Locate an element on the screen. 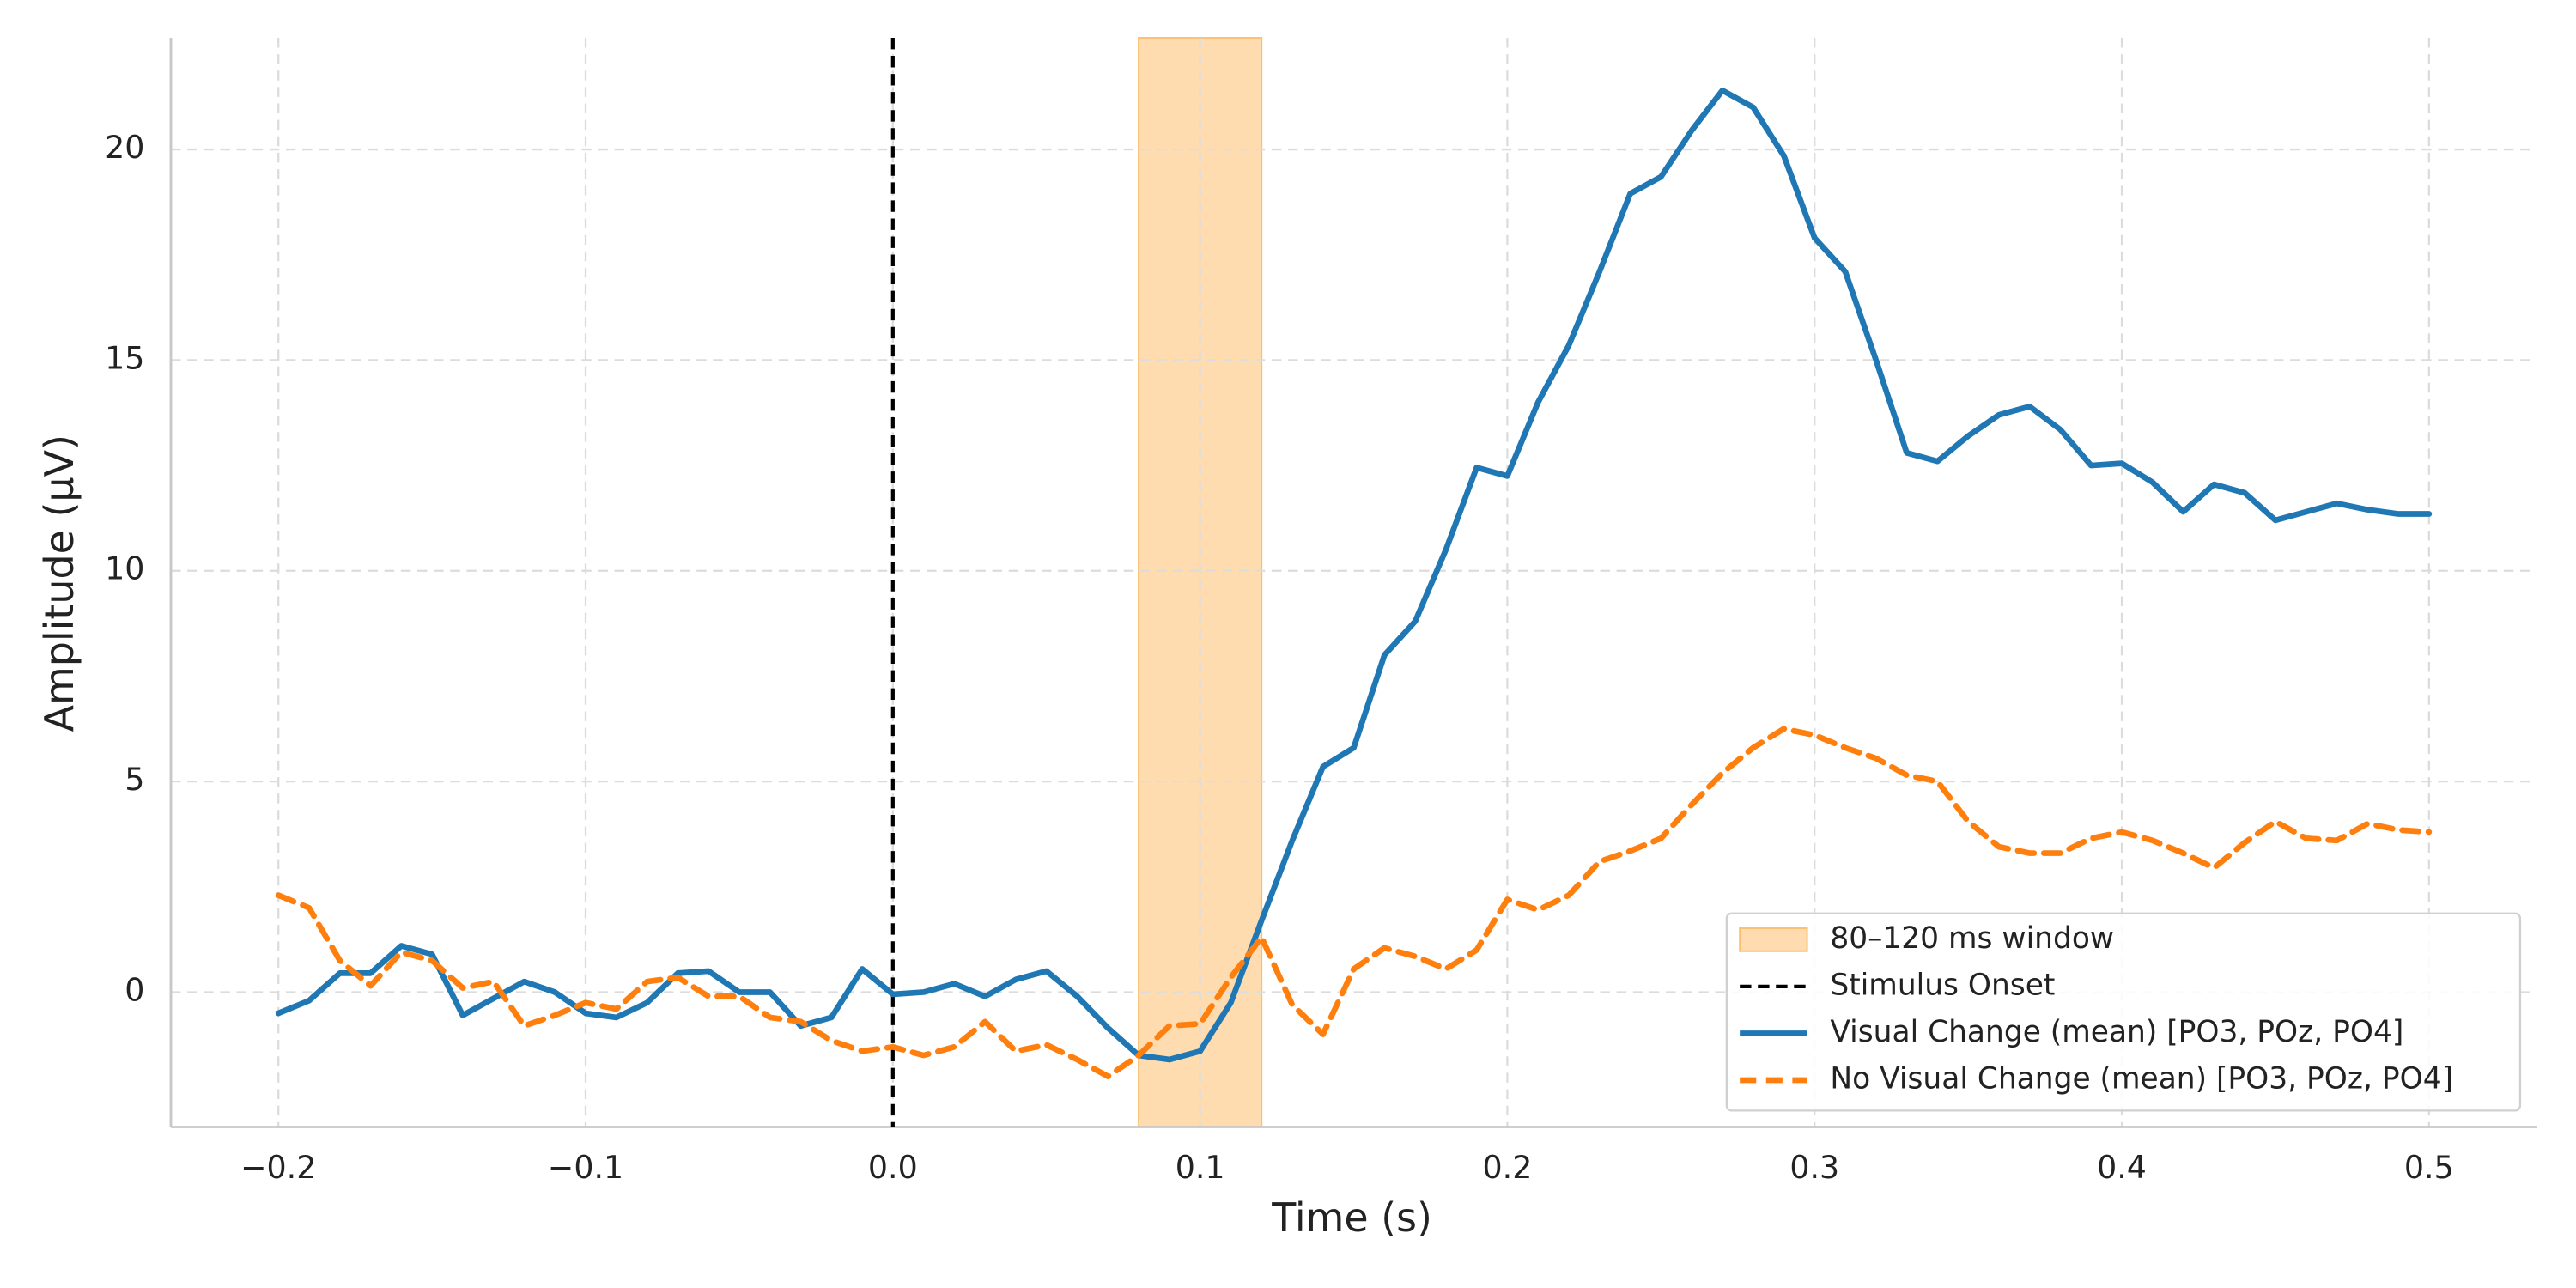  legend-box is located at coordinates (2123, 1012).